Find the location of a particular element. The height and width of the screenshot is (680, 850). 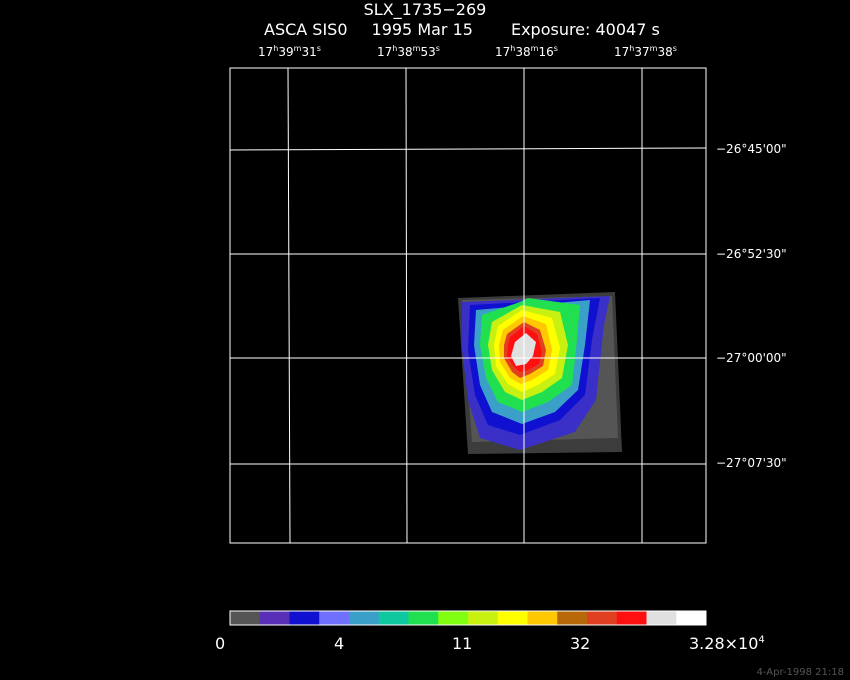

ra-tick-label: 17h38m53s is located at coordinates (408, 51).